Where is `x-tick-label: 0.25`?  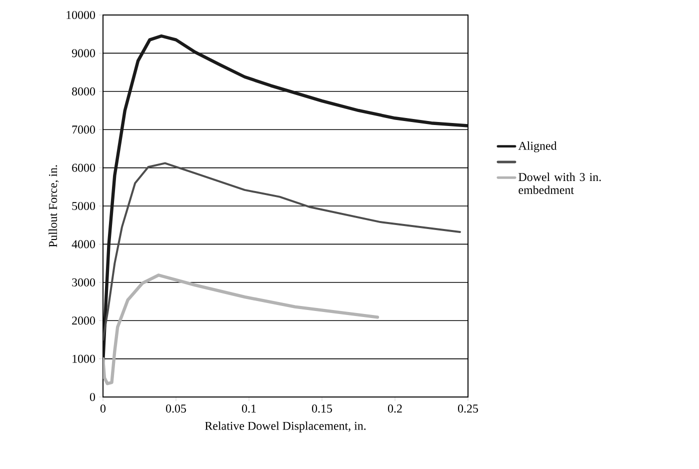
x-tick-label: 0.25 is located at coordinates (468, 408).